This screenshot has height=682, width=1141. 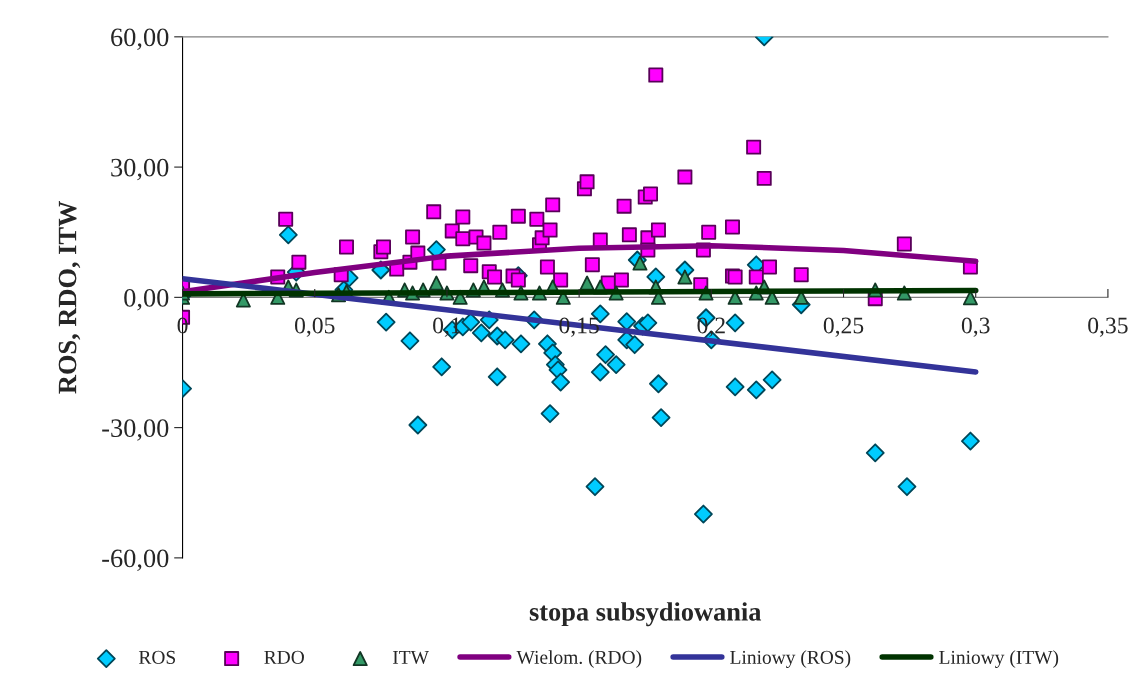 I want to click on legend-label: Wielom. (RDO), so click(x=579, y=659).